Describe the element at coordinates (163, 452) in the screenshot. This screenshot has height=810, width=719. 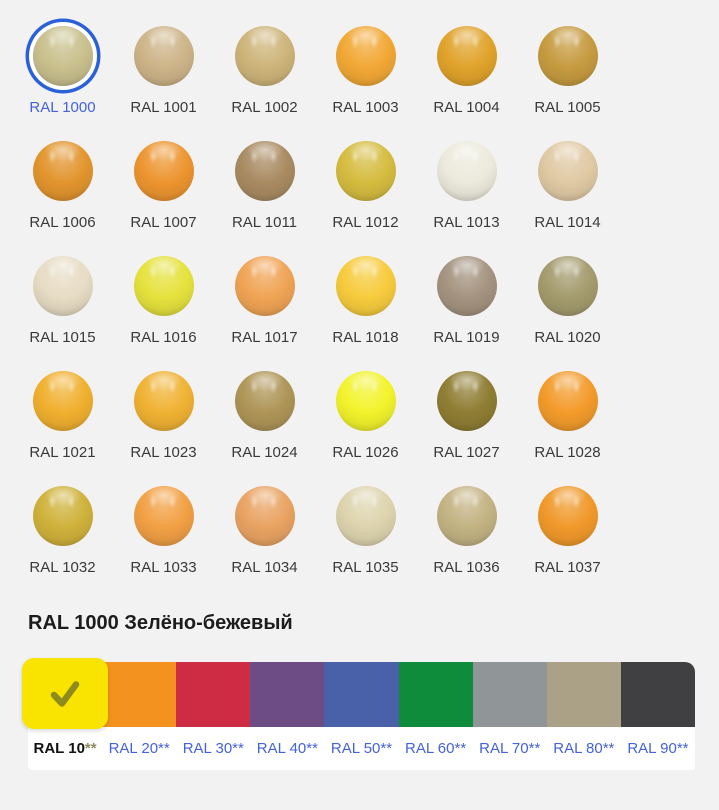
I see `color-label: RAL 1023` at that location.